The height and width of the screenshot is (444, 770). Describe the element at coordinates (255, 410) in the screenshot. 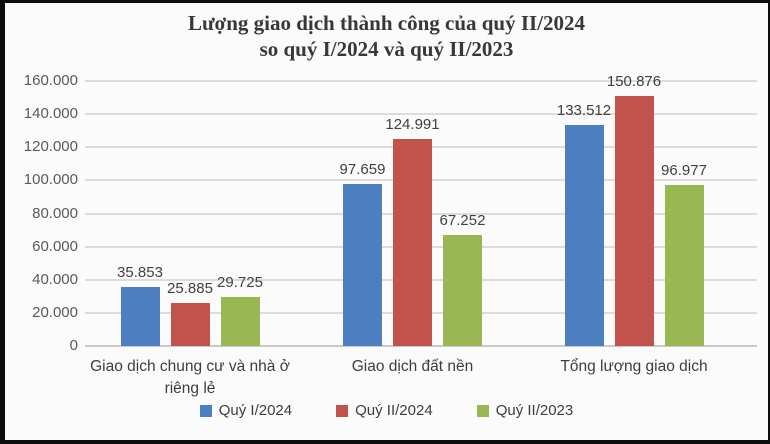

I see `legend-label: Quý I/2024` at that location.